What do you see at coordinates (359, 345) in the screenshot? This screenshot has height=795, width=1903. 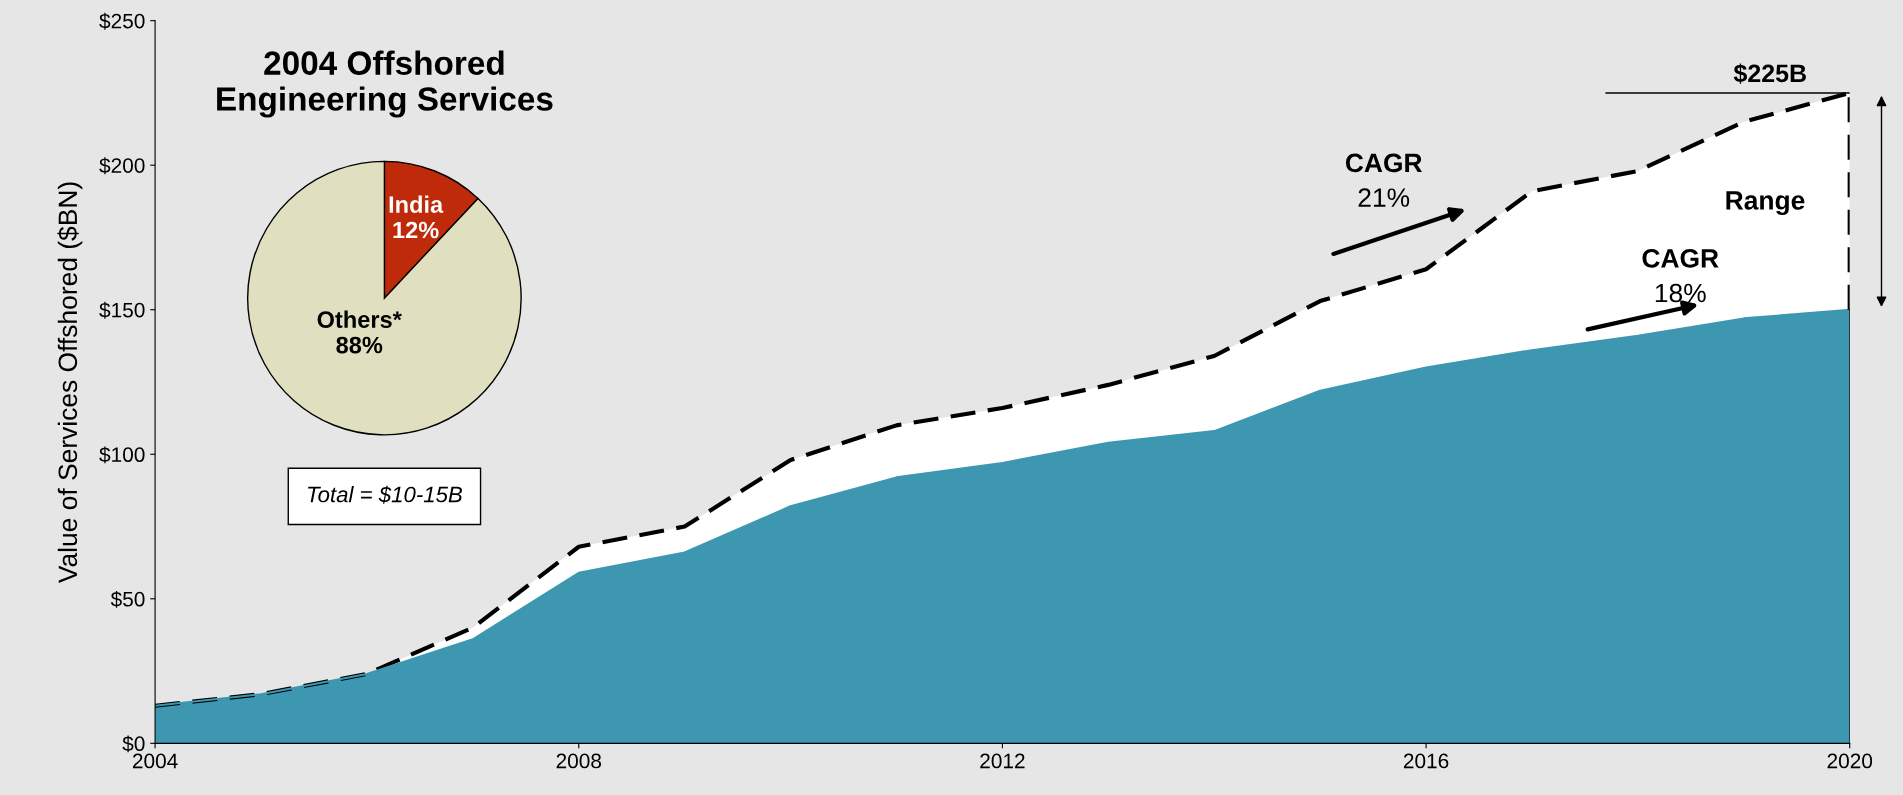 I see `data-label: 88%` at bounding box center [359, 345].